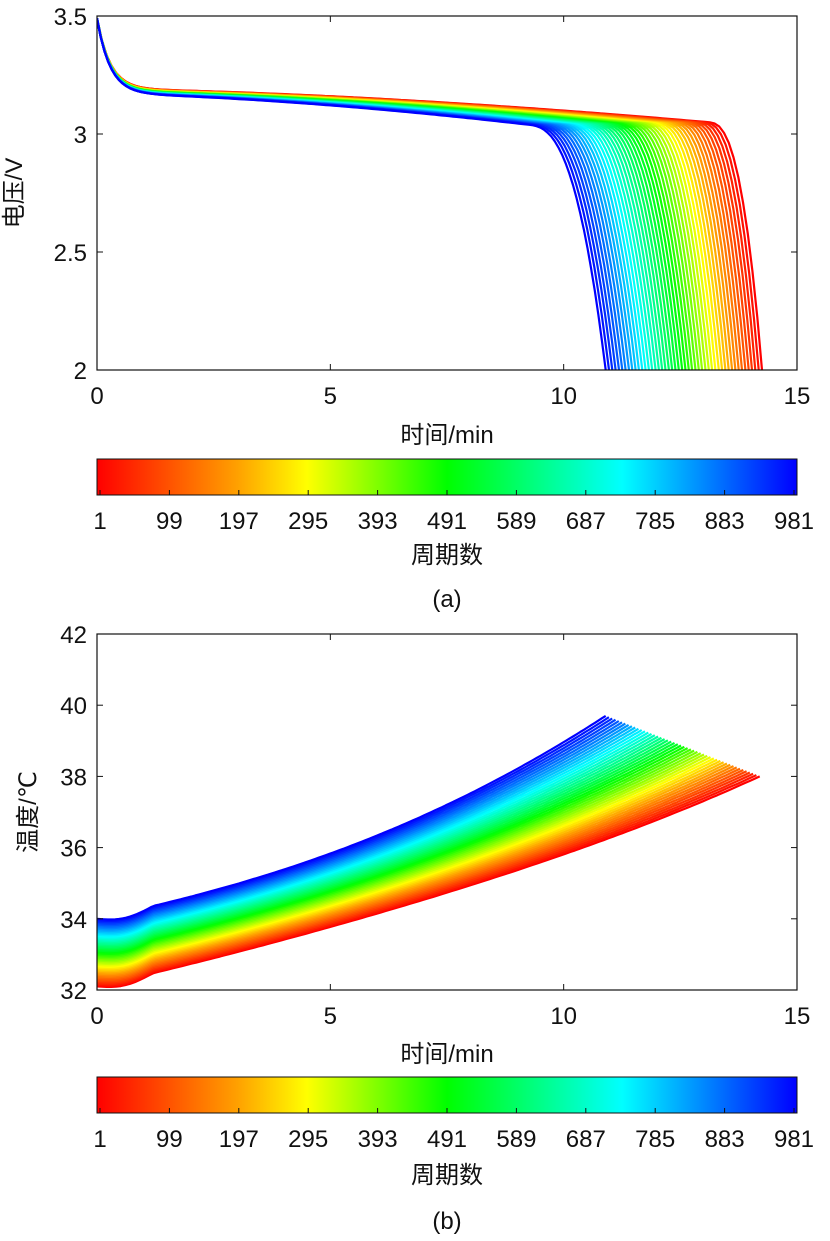 The image size is (830, 1241). What do you see at coordinates (73, 706) in the screenshot?
I see `y-tick-label: 40` at bounding box center [73, 706].